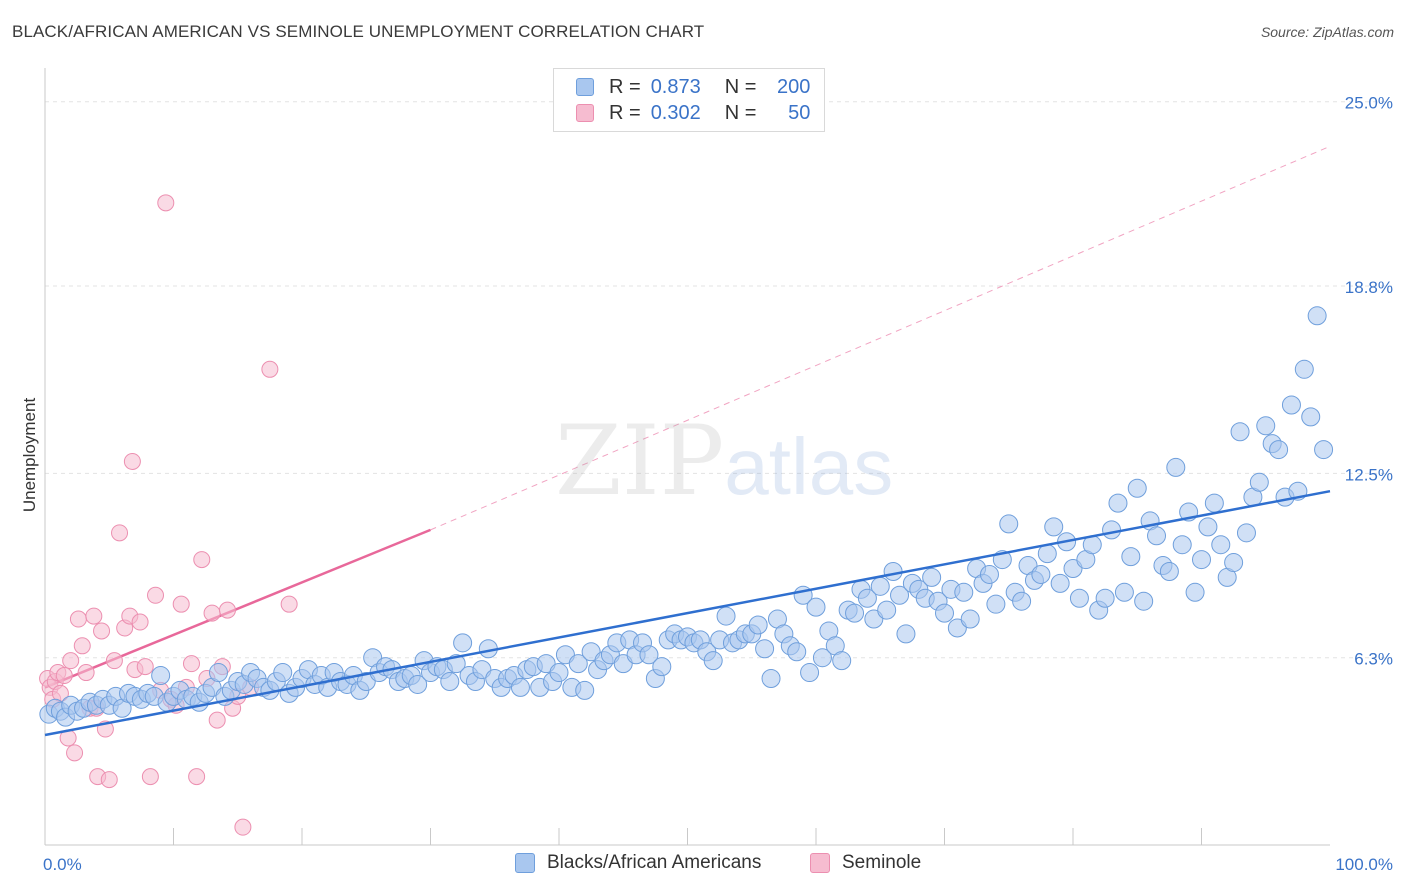 Image resolution: width=1406 pixels, height=892 pixels. What do you see at coordinates (1327, 32) in the screenshot?
I see `source-note: Source: ZipAtlas.com` at bounding box center [1327, 32].